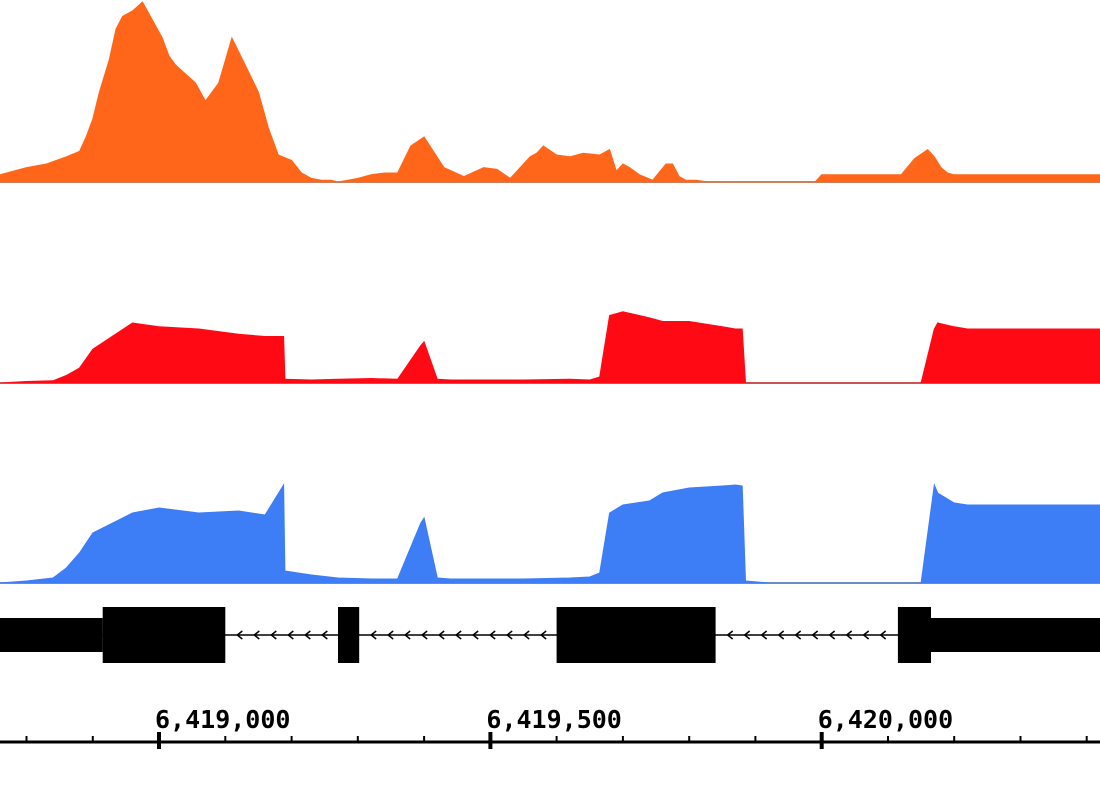 This screenshot has width=1100, height=806. What do you see at coordinates (885, 719) in the screenshot?
I see `ruler-tick-label: 6,420,000` at bounding box center [885, 719].